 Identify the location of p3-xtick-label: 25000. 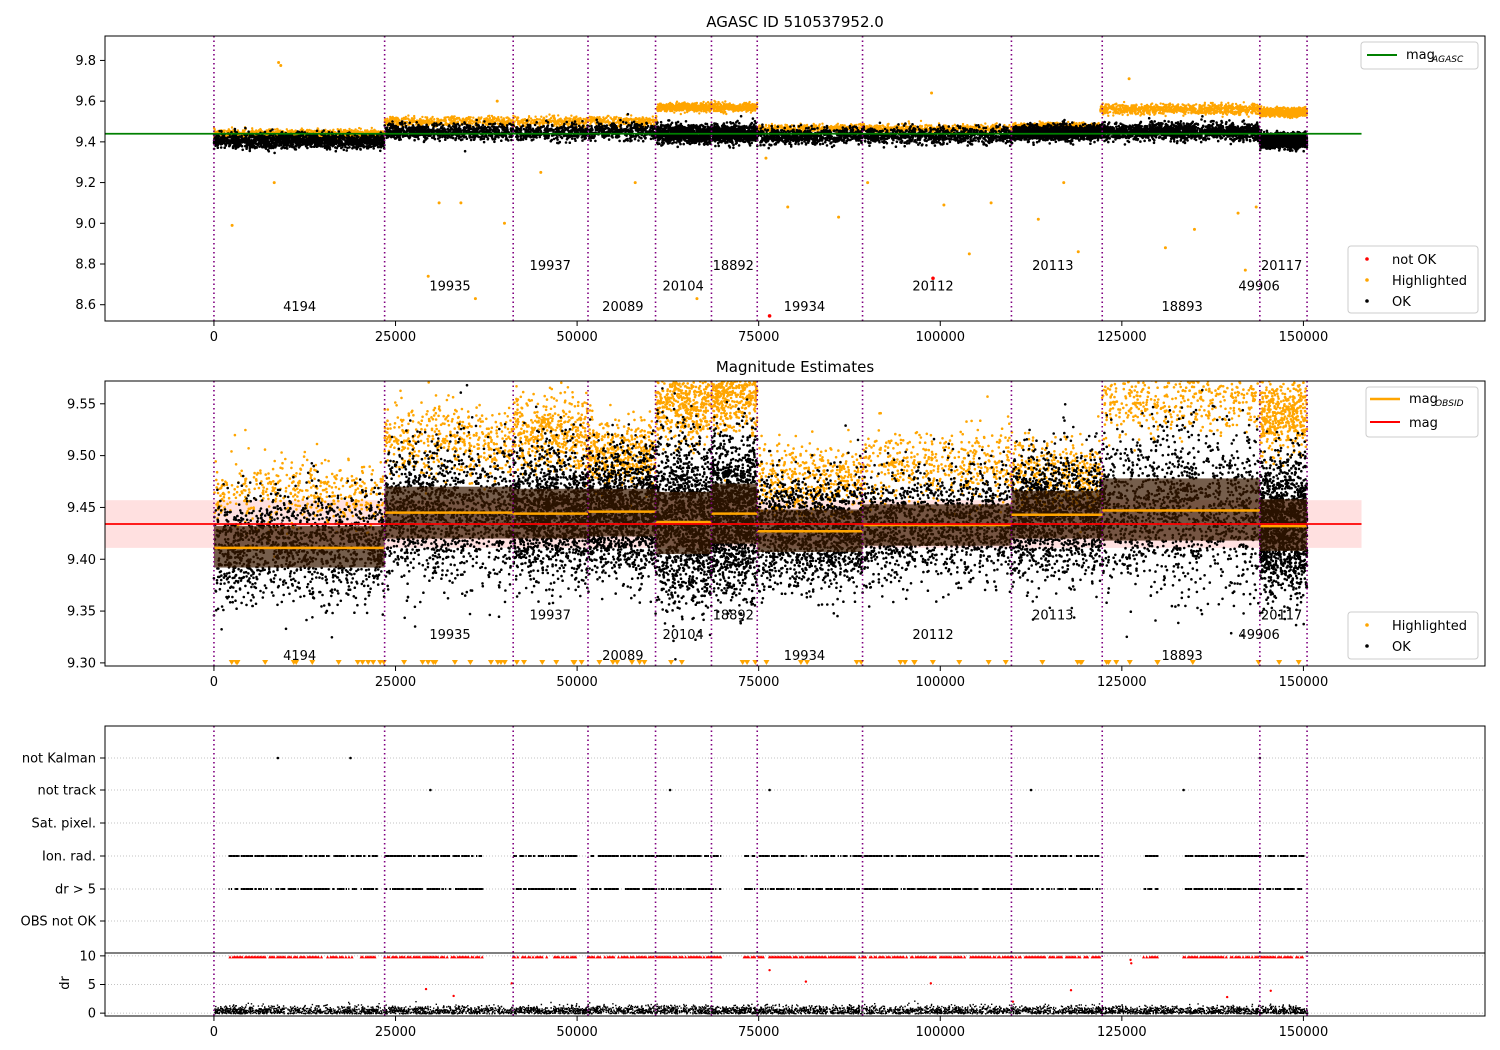
(395, 1032).